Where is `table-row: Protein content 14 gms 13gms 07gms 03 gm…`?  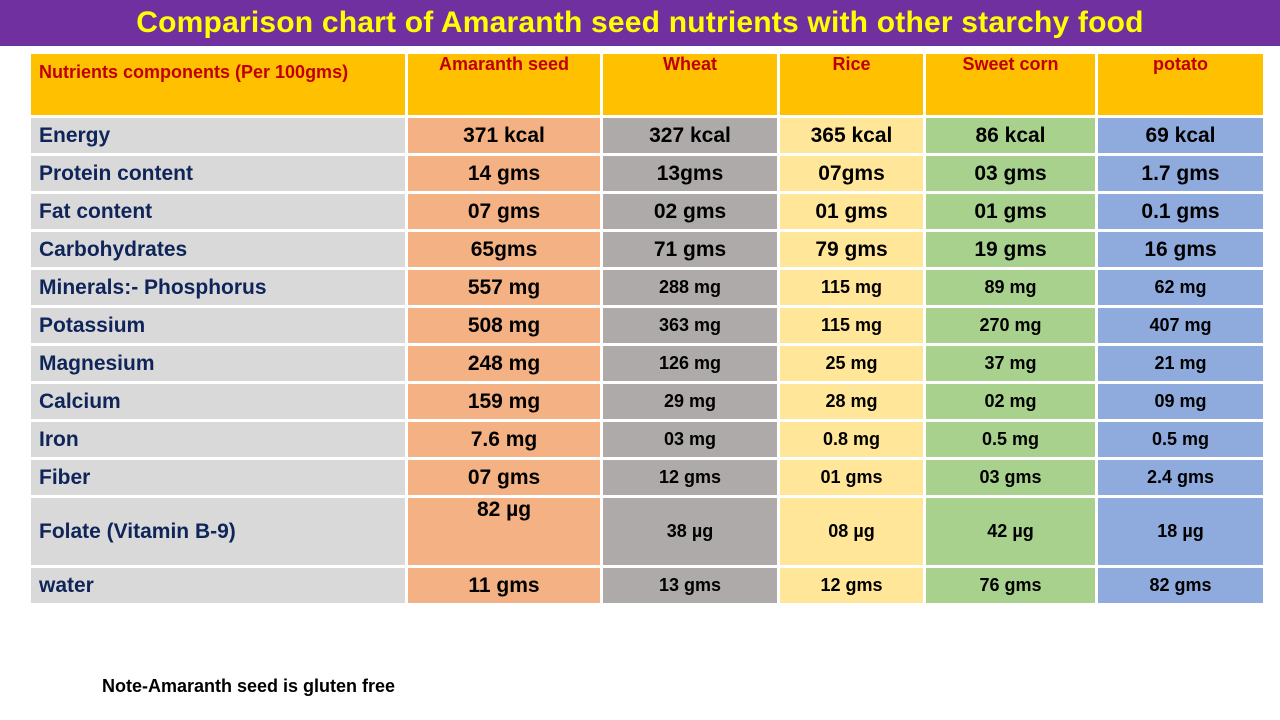
table-row: Protein content 14 gms 13gms 07gms 03 gm… is located at coordinates (647, 173).